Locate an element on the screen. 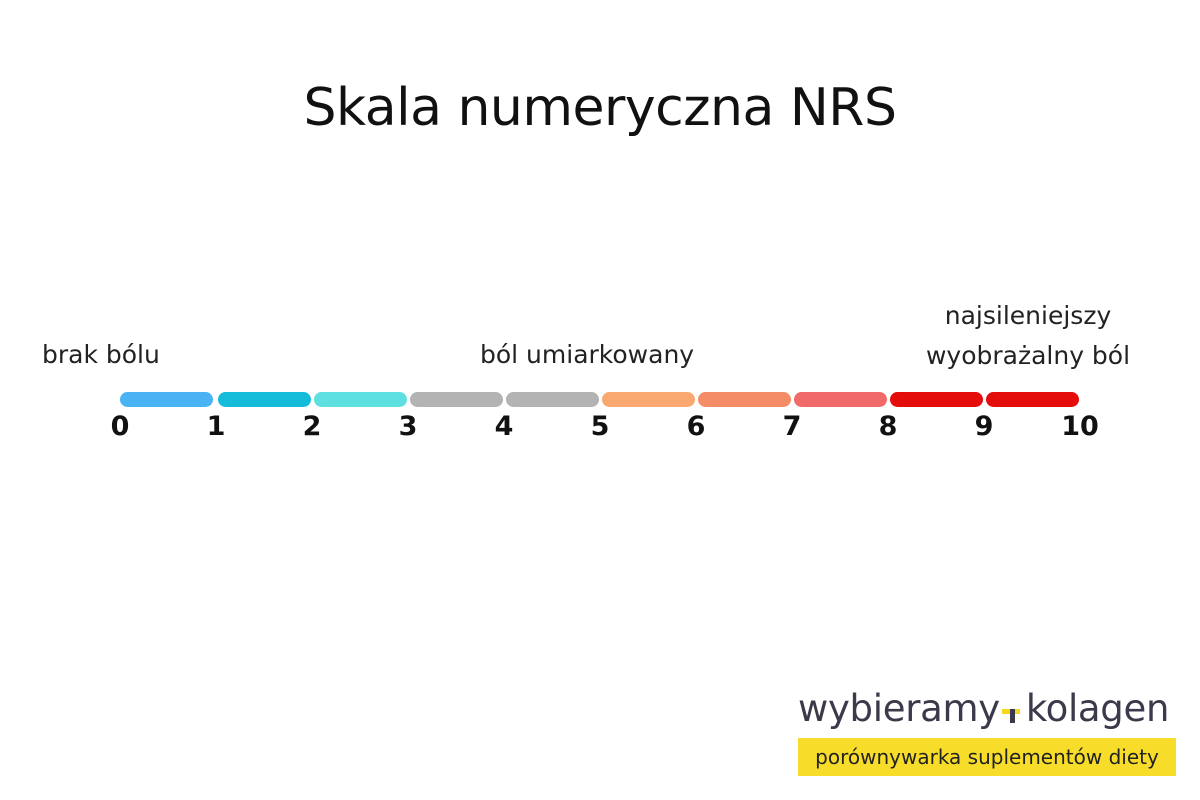 Image resolution: width=1200 pixels, height=800 pixels. label-no-pain: brak bólu is located at coordinates (101, 354).